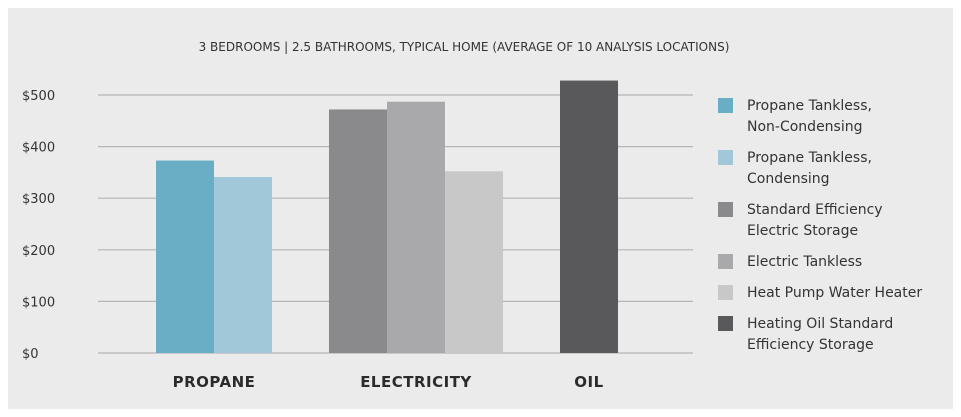  I want to click on legend-label: Electric Tankless, so click(804, 262).